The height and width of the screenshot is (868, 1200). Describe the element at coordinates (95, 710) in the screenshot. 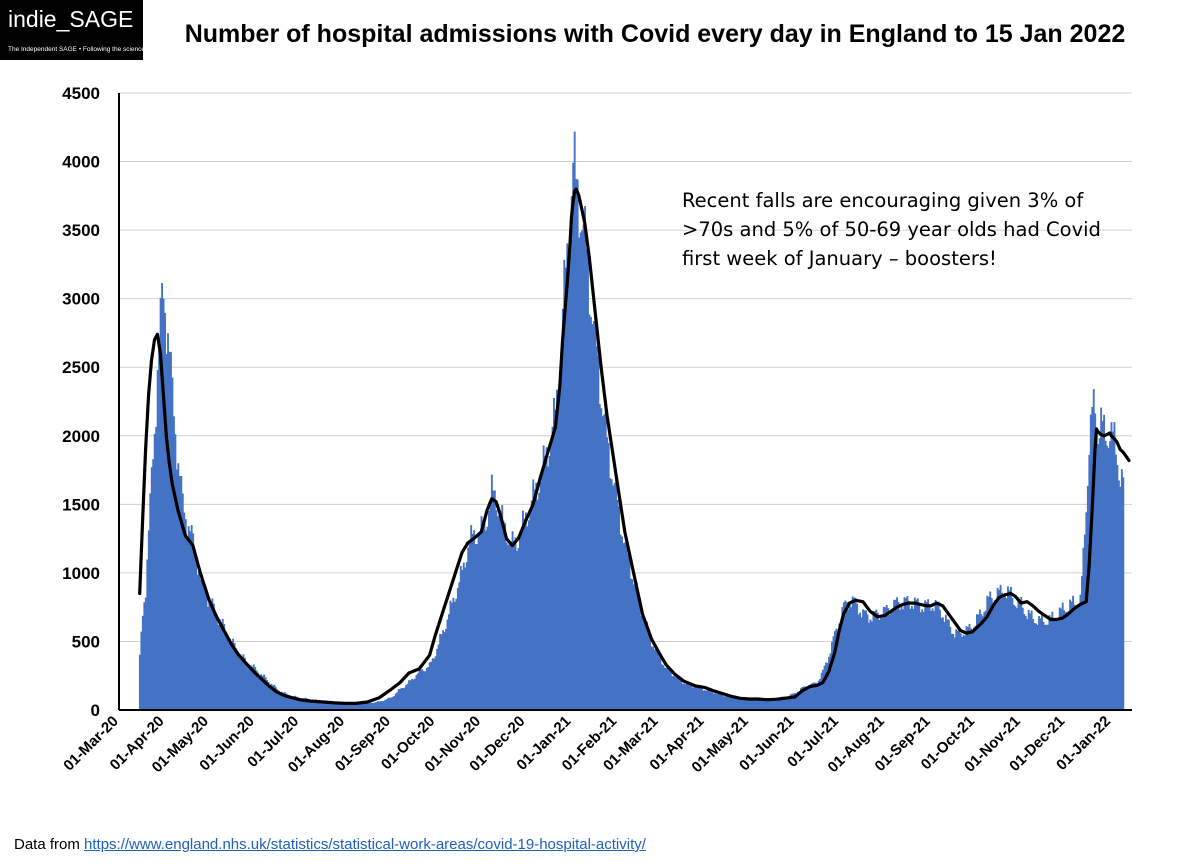

I see `y-tick-label: 0` at that location.